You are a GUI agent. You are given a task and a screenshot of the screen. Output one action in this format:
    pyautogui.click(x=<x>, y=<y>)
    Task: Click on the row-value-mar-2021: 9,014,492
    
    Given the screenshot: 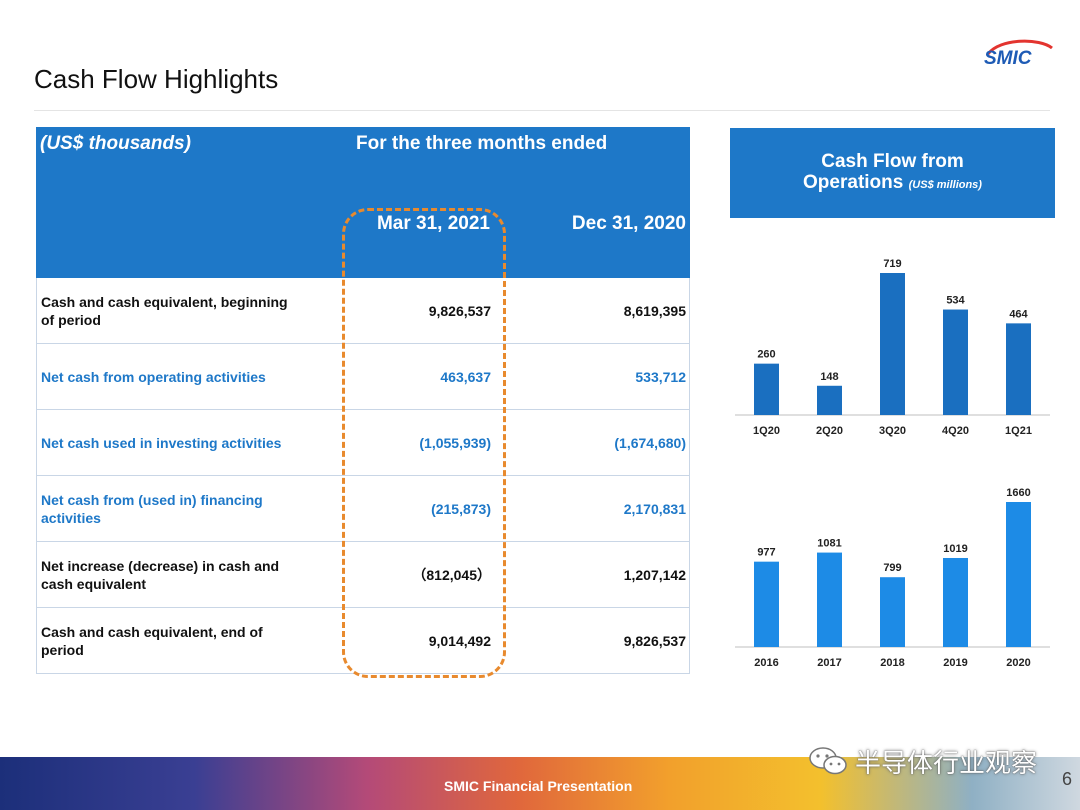 What is the action you would take?
    pyautogui.click(x=459, y=640)
    